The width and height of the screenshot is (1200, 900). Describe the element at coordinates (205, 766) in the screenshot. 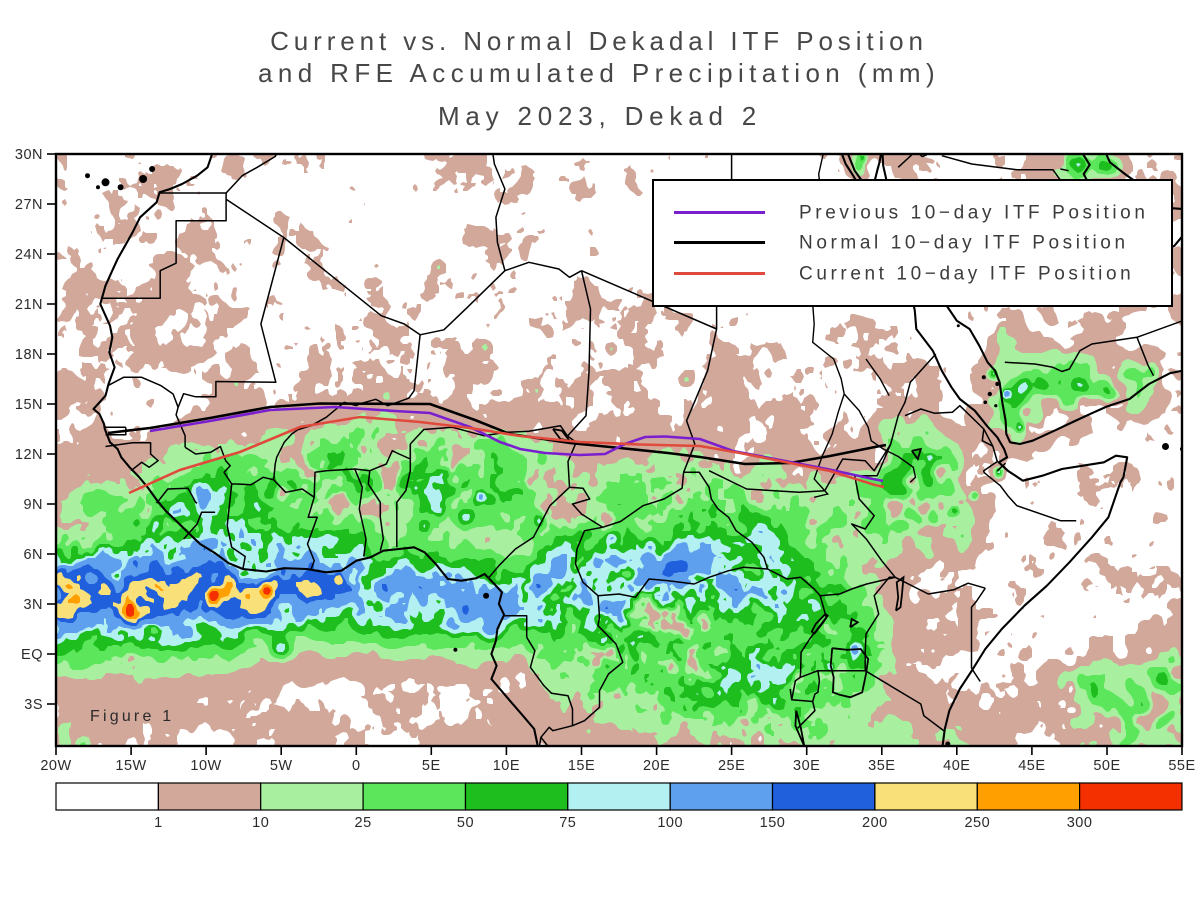

I see `svg-text: 10W` at that location.